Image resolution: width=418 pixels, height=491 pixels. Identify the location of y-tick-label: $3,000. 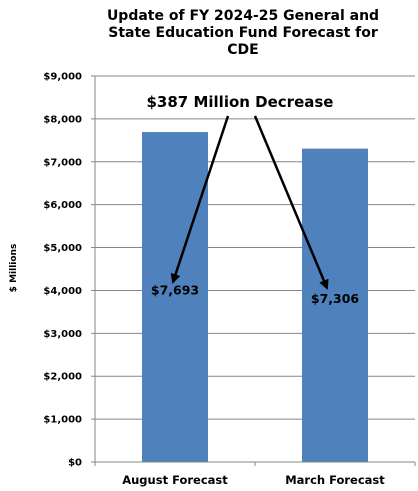
(62, 334).